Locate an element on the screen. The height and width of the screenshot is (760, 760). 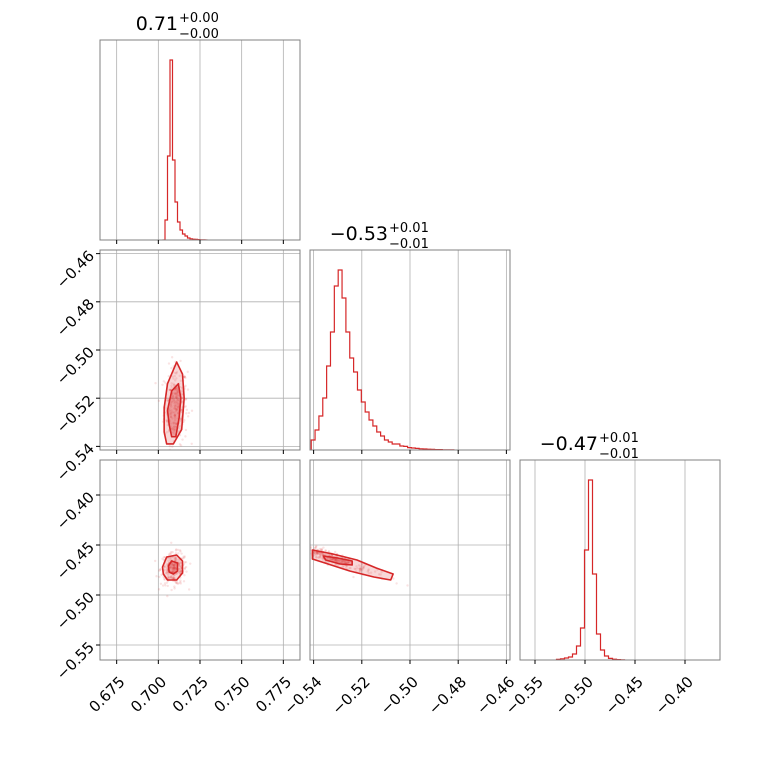
x-tick-label: 0.725 is located at coordinates (190, 694).